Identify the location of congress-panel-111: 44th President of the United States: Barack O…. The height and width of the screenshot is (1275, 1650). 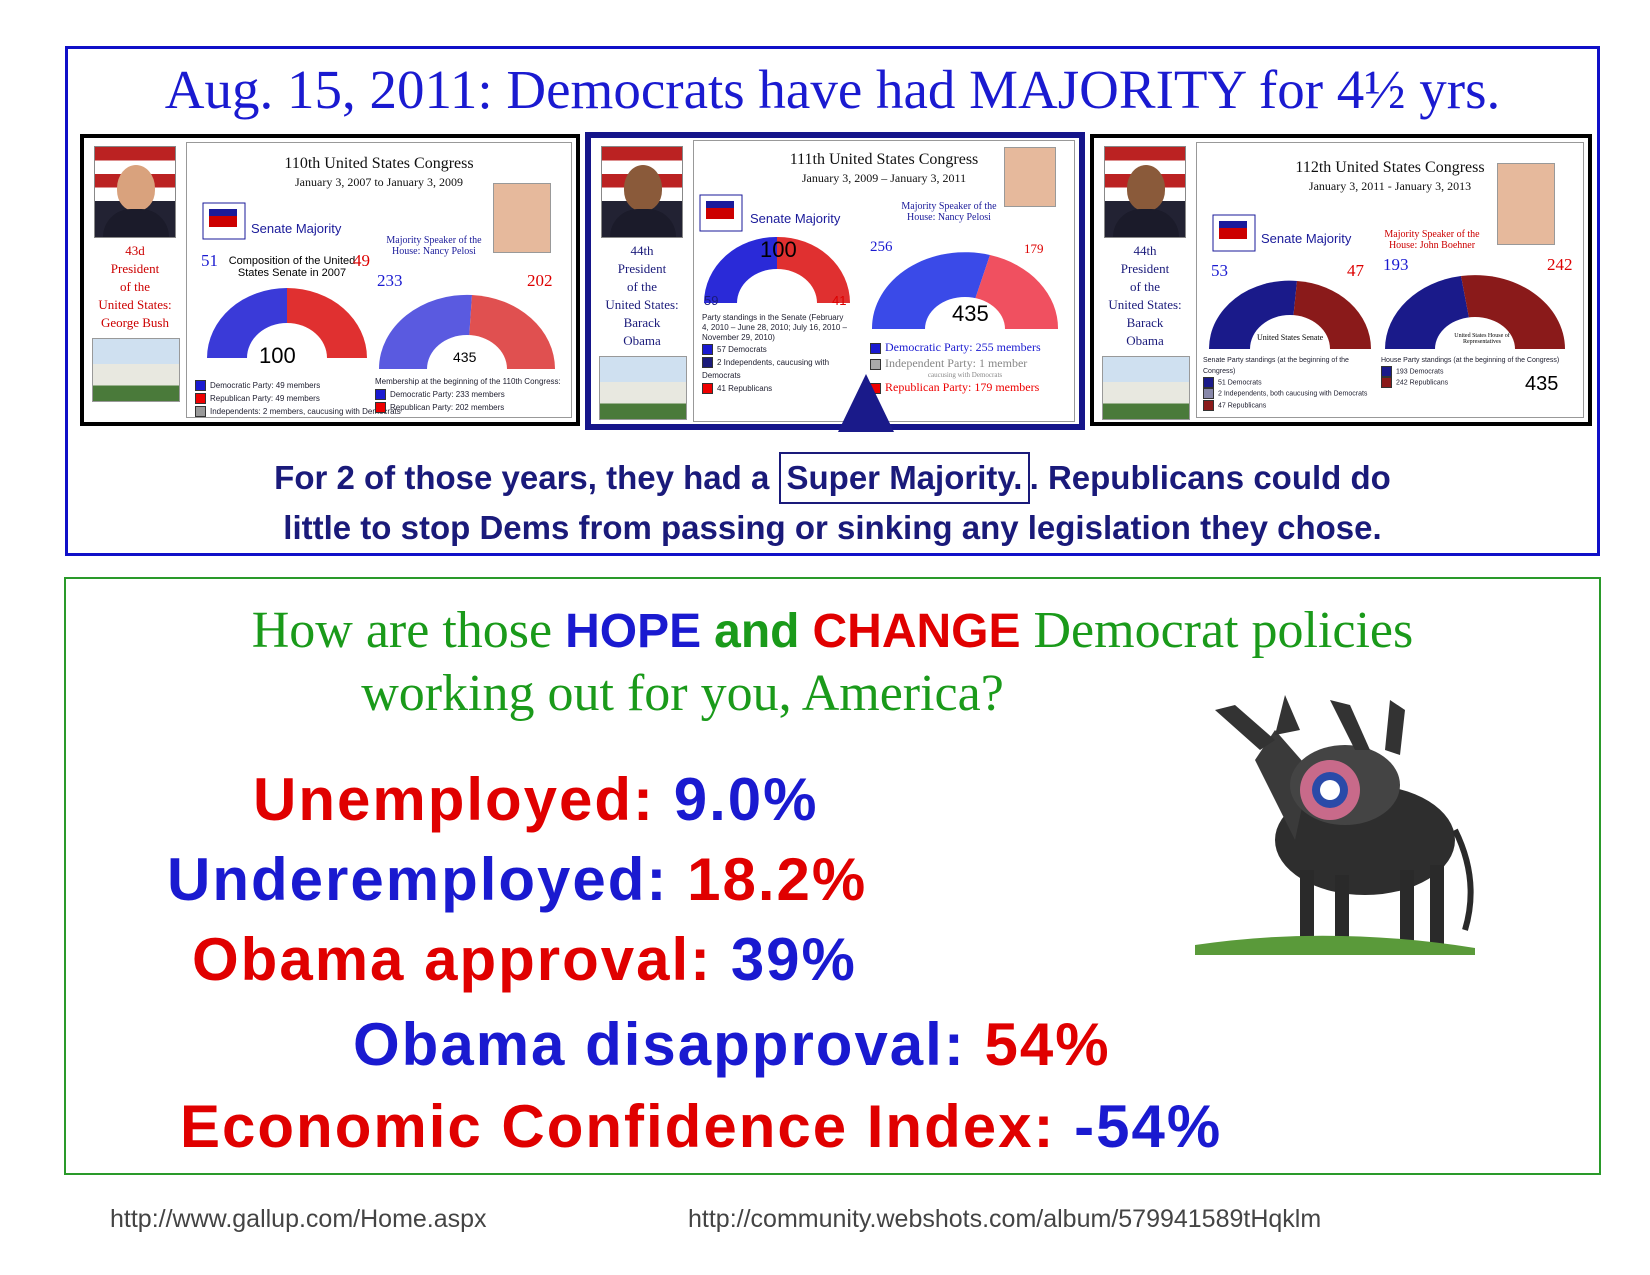
(835, 281).